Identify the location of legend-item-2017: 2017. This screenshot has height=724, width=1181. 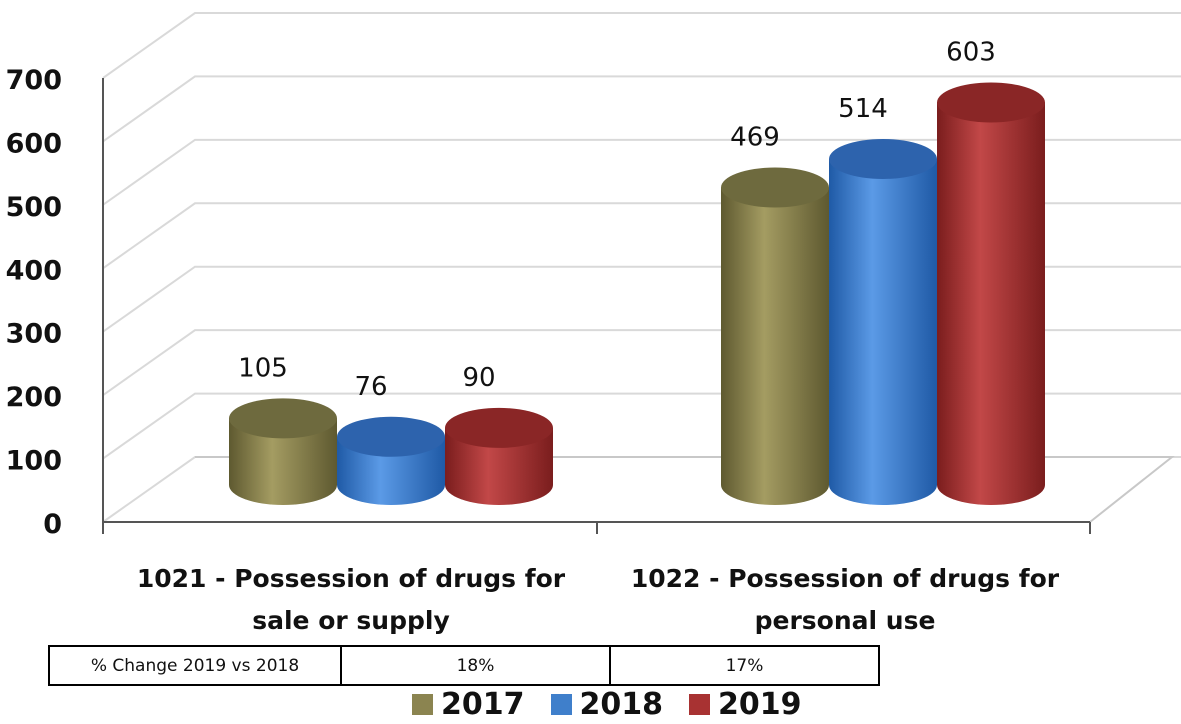
(468, 704).